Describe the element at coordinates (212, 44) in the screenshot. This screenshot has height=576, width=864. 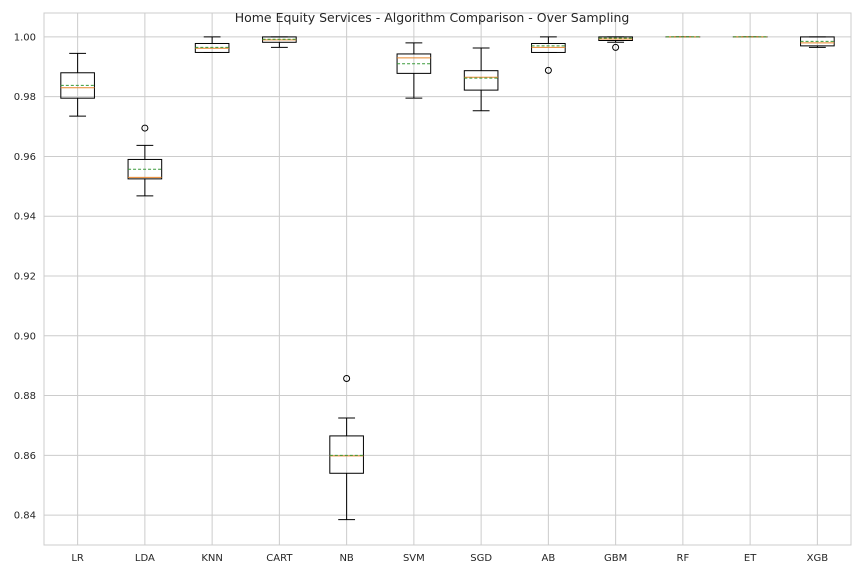
I see `box-knn` at that location.